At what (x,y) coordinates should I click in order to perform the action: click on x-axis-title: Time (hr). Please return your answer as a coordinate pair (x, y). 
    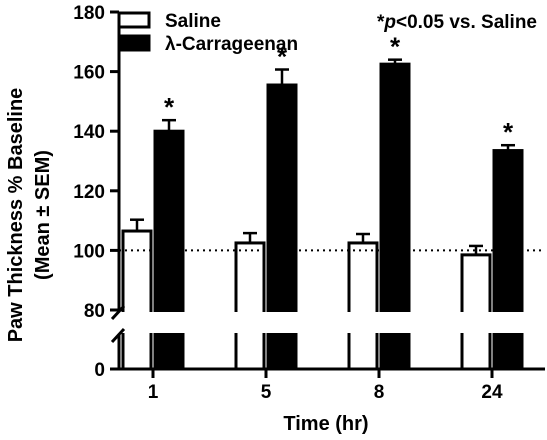
    Looking at the image, I should click on (325, 424).